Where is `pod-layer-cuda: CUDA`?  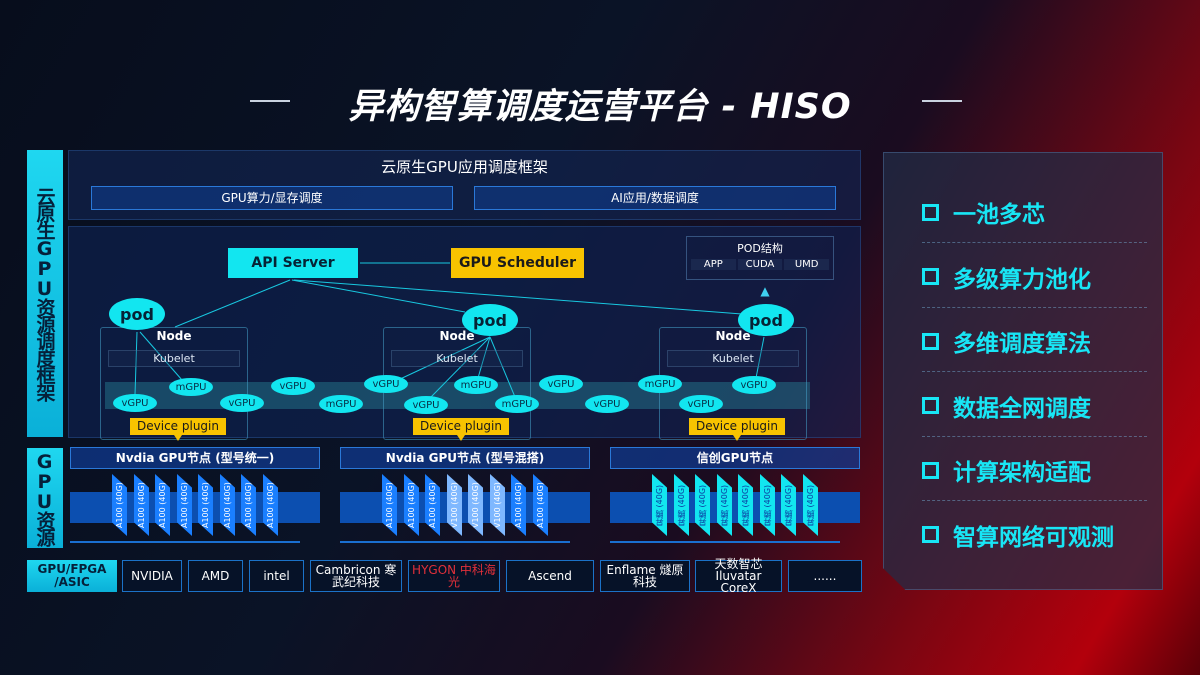
pod-layer-cuda: CUDA is located at coordinates (760, 264).